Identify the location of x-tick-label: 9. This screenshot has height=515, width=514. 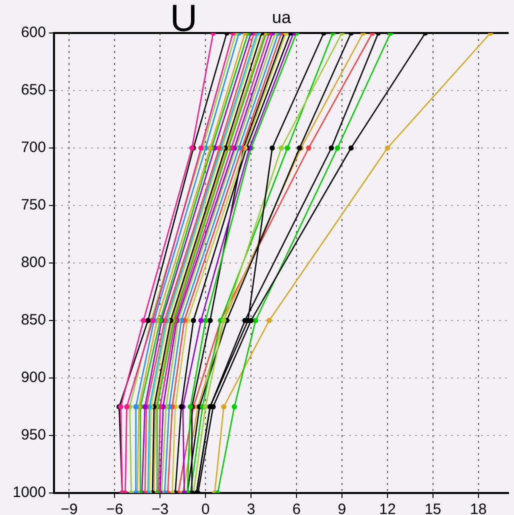
(342, 508).